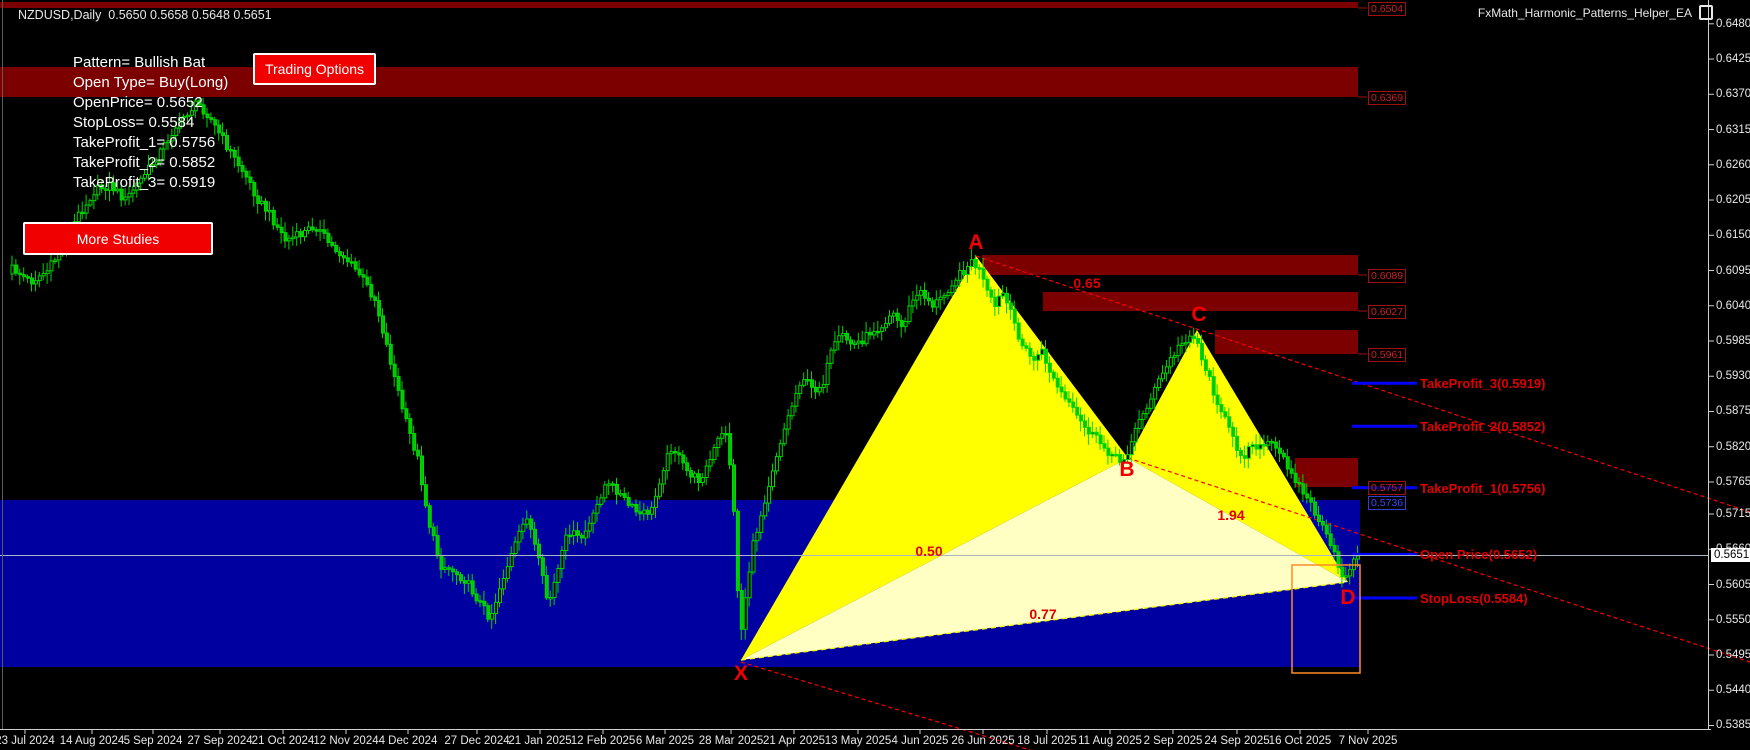 Image resolution: width=1750 pixels, height=750 pixels. I want to click on info-line-1: Open Type= Buy(Long), so click(151, 82).